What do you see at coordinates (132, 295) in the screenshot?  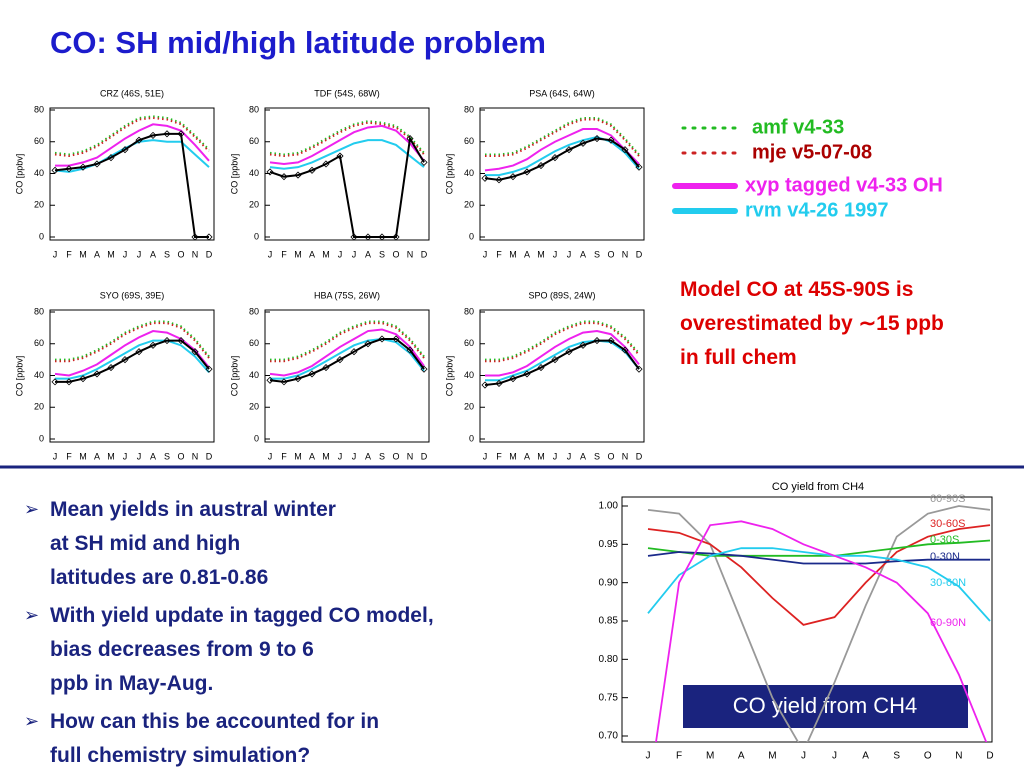 I see `chart-title: SYO (69S, 39E)` at bounding box center [132, 295].